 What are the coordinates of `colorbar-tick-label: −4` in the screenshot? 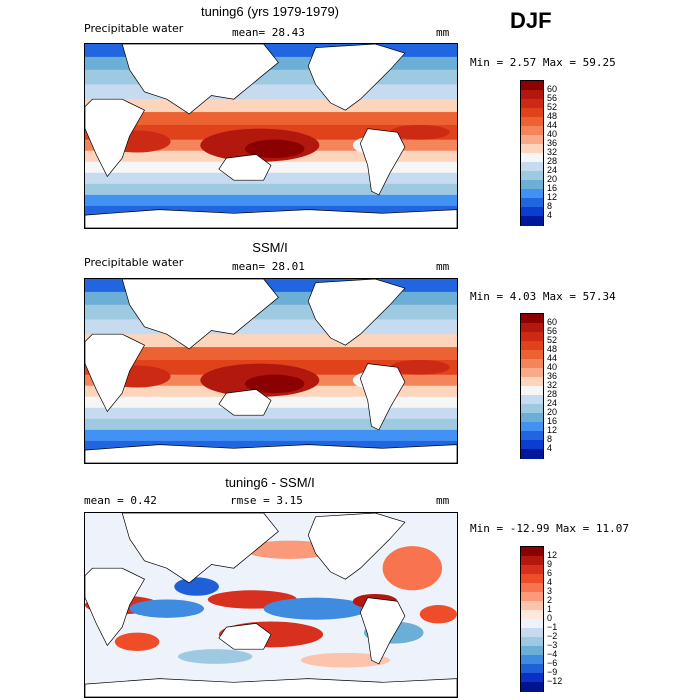 It's located at (552, 654).